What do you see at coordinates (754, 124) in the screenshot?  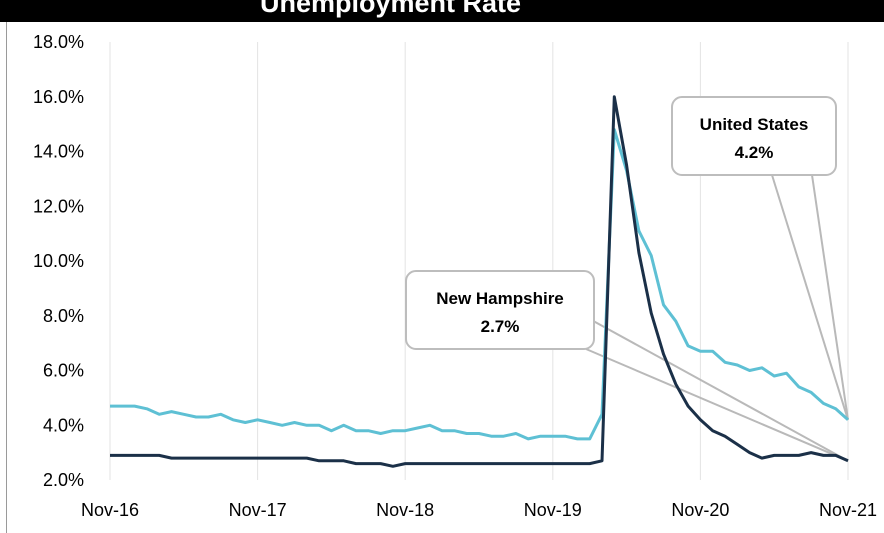 I see `callout-label: United States` at bounding box center [754, 124].